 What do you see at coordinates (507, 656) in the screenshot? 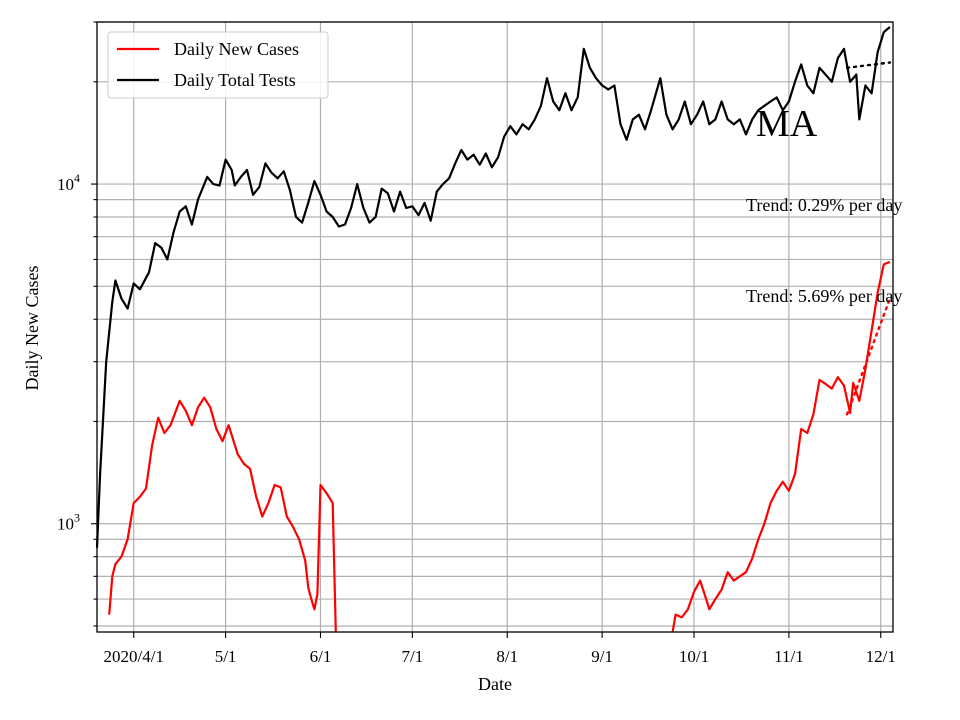
I see `x-tick-label: 8/1` at bounding box center [507, 656].